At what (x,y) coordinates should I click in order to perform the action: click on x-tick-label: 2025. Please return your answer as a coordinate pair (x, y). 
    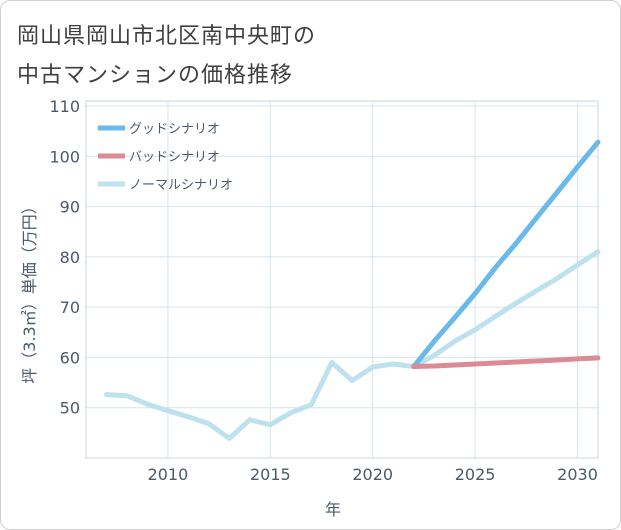
    Looking at the image, I should click on (475, 474).